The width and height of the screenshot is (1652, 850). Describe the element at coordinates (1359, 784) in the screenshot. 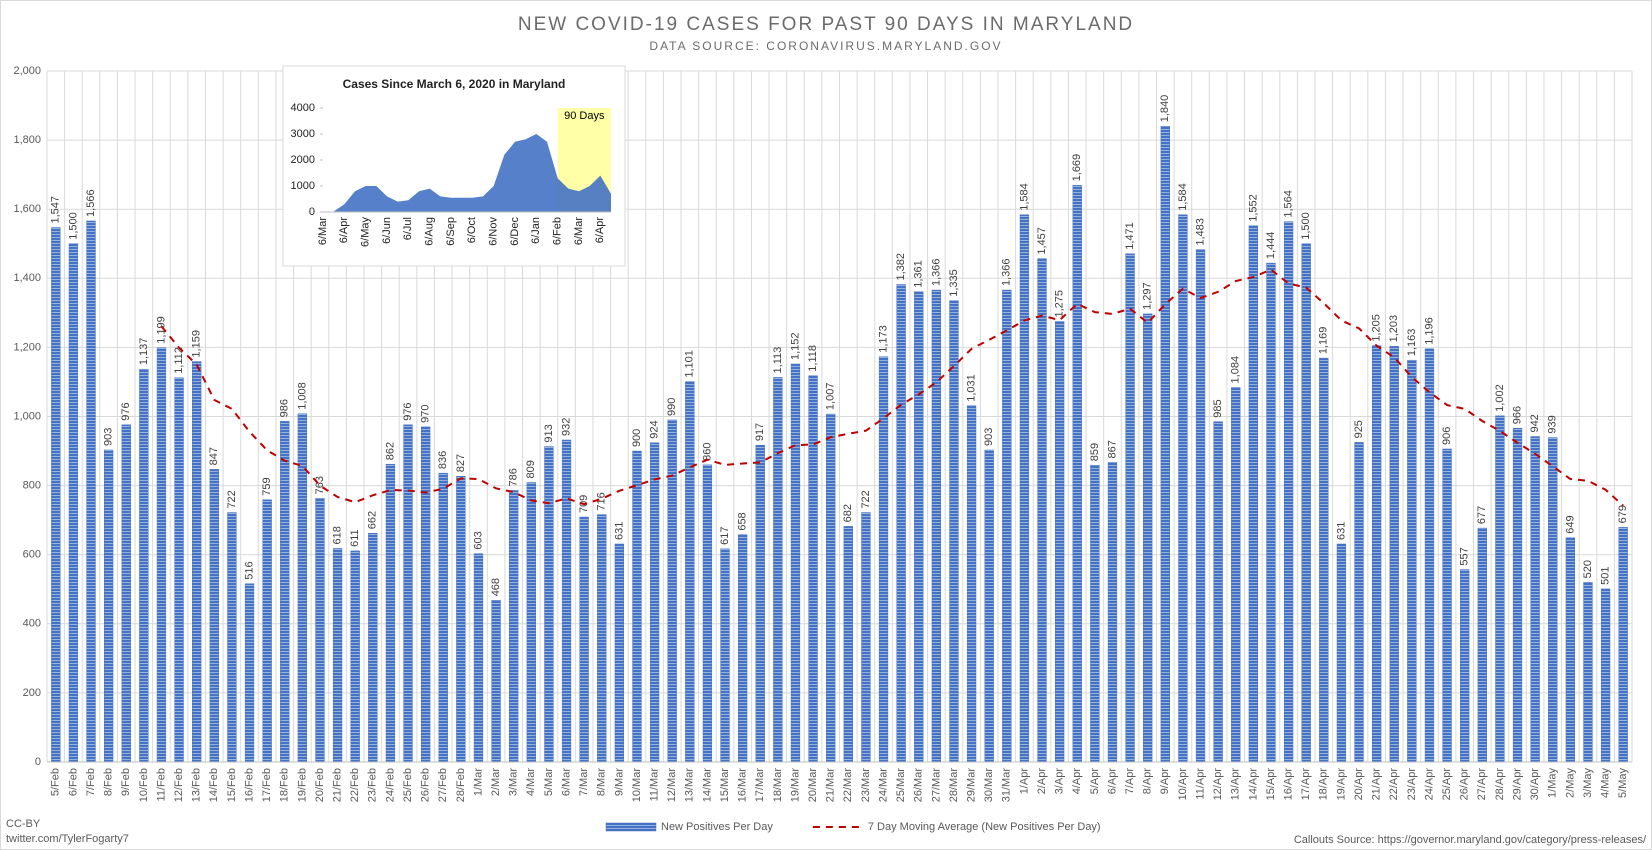

I see `x-tick-label: 20/Apr` at that location.